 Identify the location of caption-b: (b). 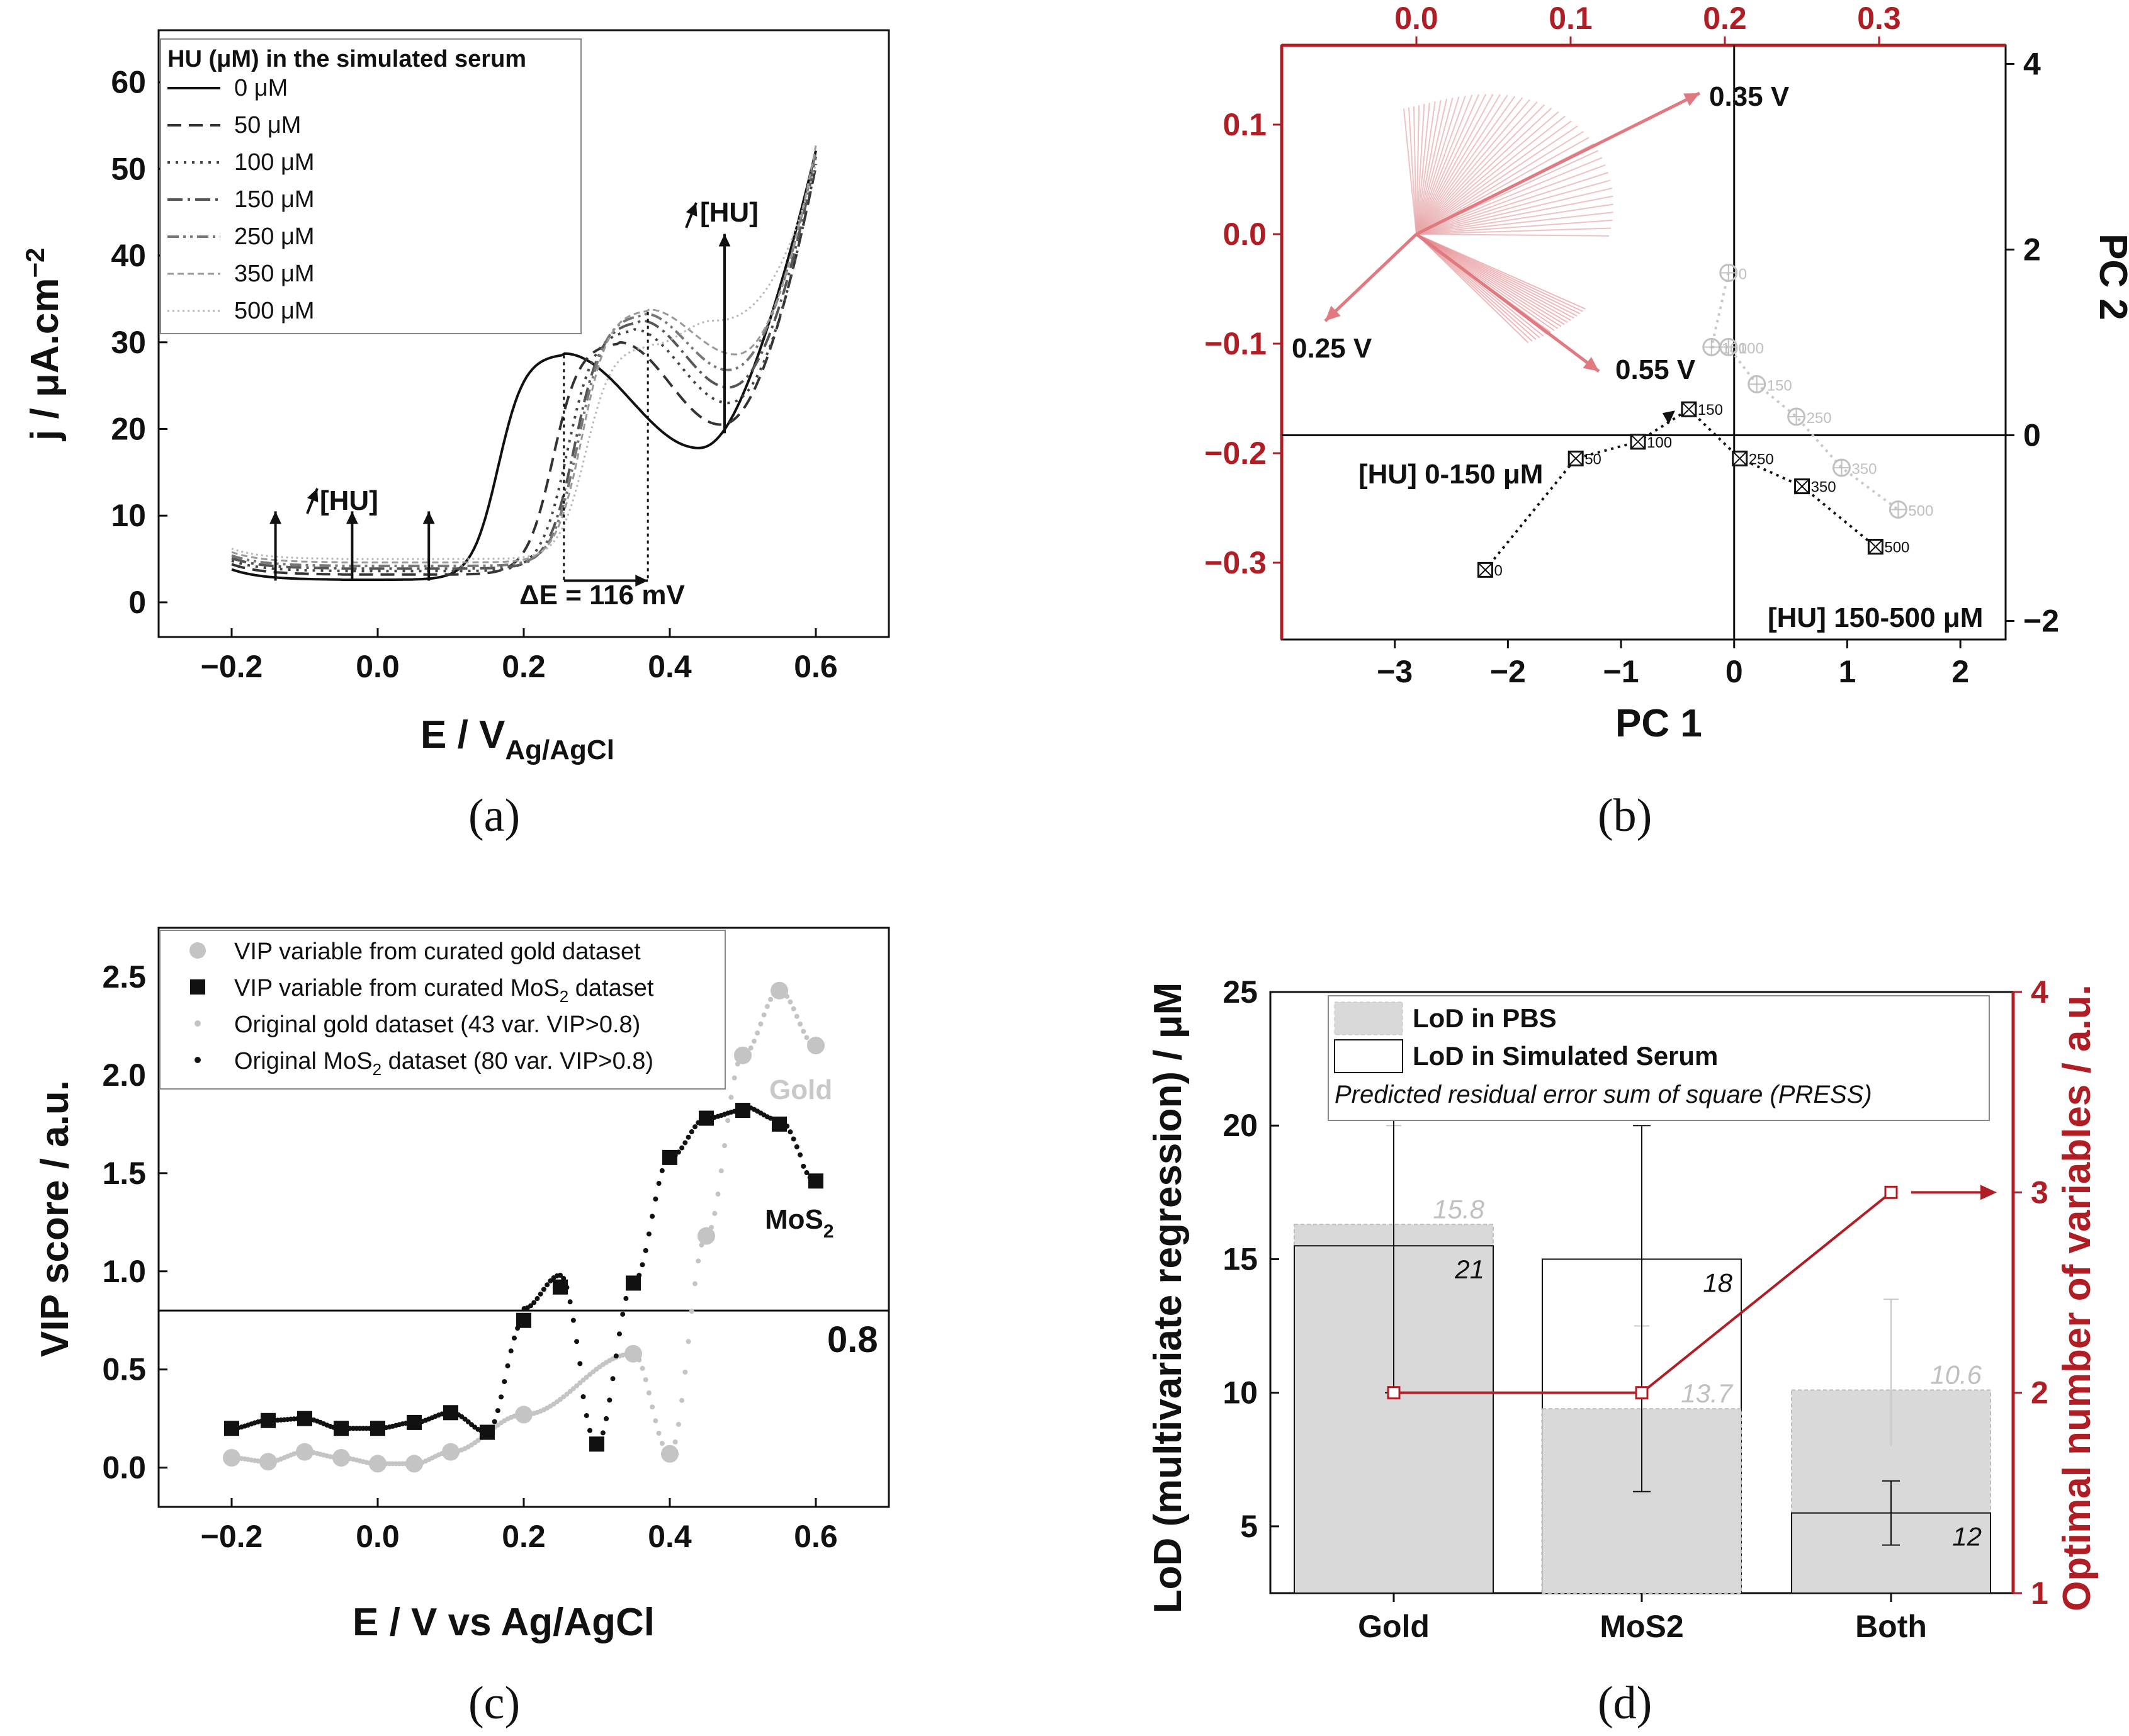
(1625, 816).